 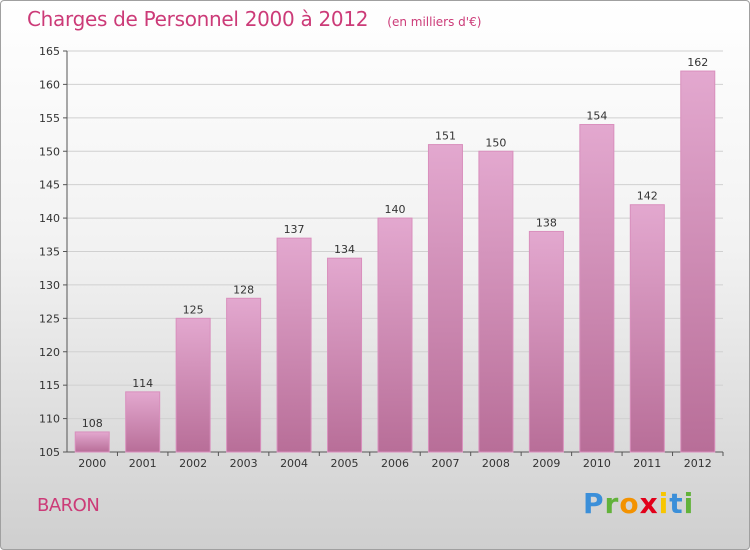 What do you see at coordinates (546, 341) in the screenshot?
I see `bar-2009` at bounding box center [546, 341].